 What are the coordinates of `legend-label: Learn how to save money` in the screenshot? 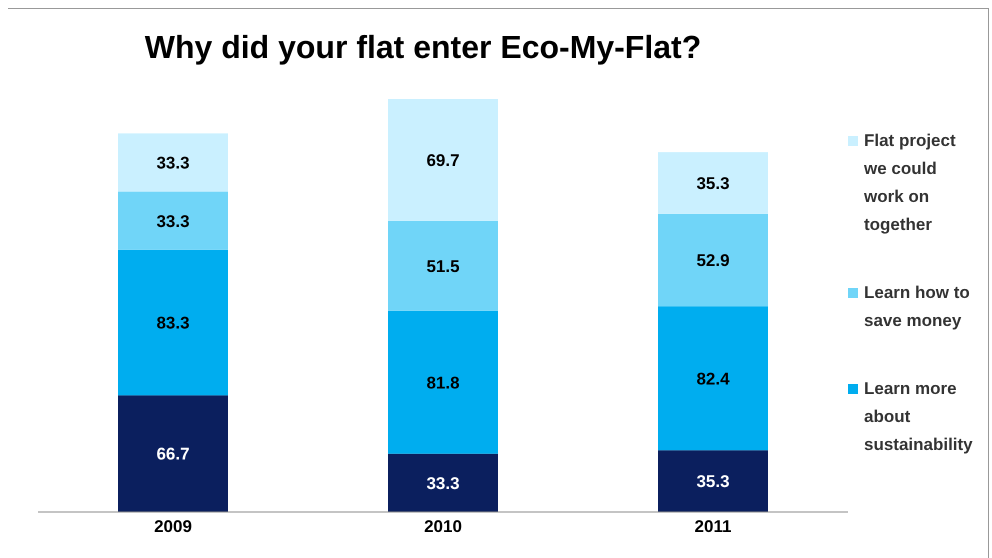 It's located at (917, 307).